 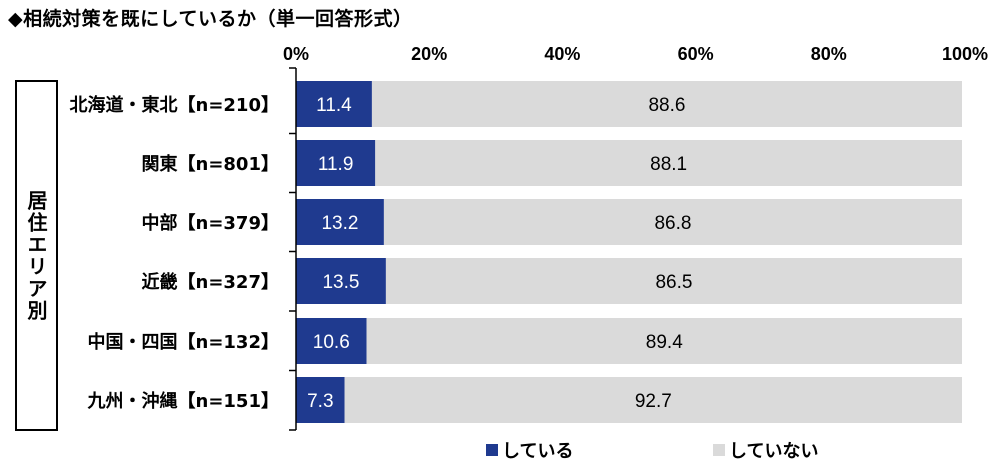 I want to click on legend-label-not-doing: していない, so click(x=774, y=451).